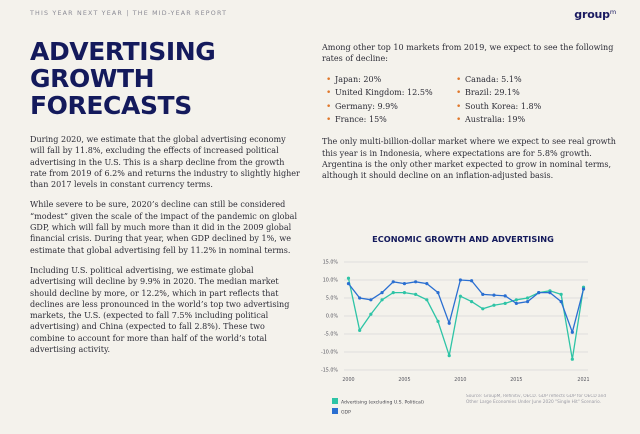 The height and width of the screenshot is (434, 640). I want to click on title-line: ADVERTISING, so click(123, 51).